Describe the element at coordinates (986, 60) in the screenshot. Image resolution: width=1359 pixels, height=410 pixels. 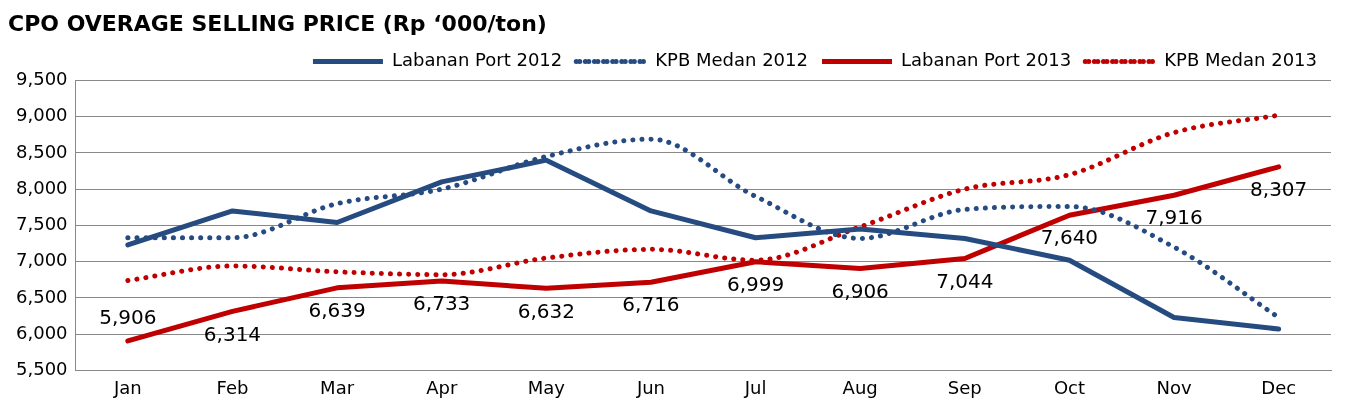
I see `legend-label: Labanan Port 2013` at that location.